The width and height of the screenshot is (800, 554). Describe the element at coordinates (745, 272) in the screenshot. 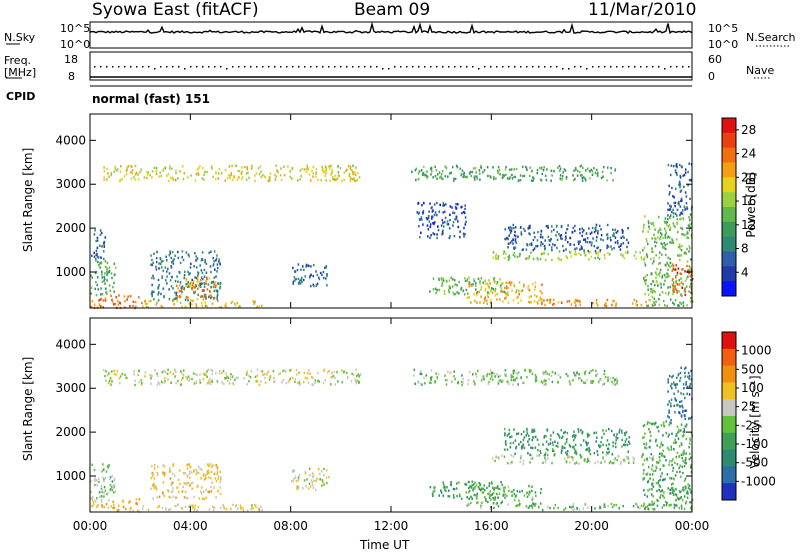

I see `power-colorbar-tick-label: 4` at that location.